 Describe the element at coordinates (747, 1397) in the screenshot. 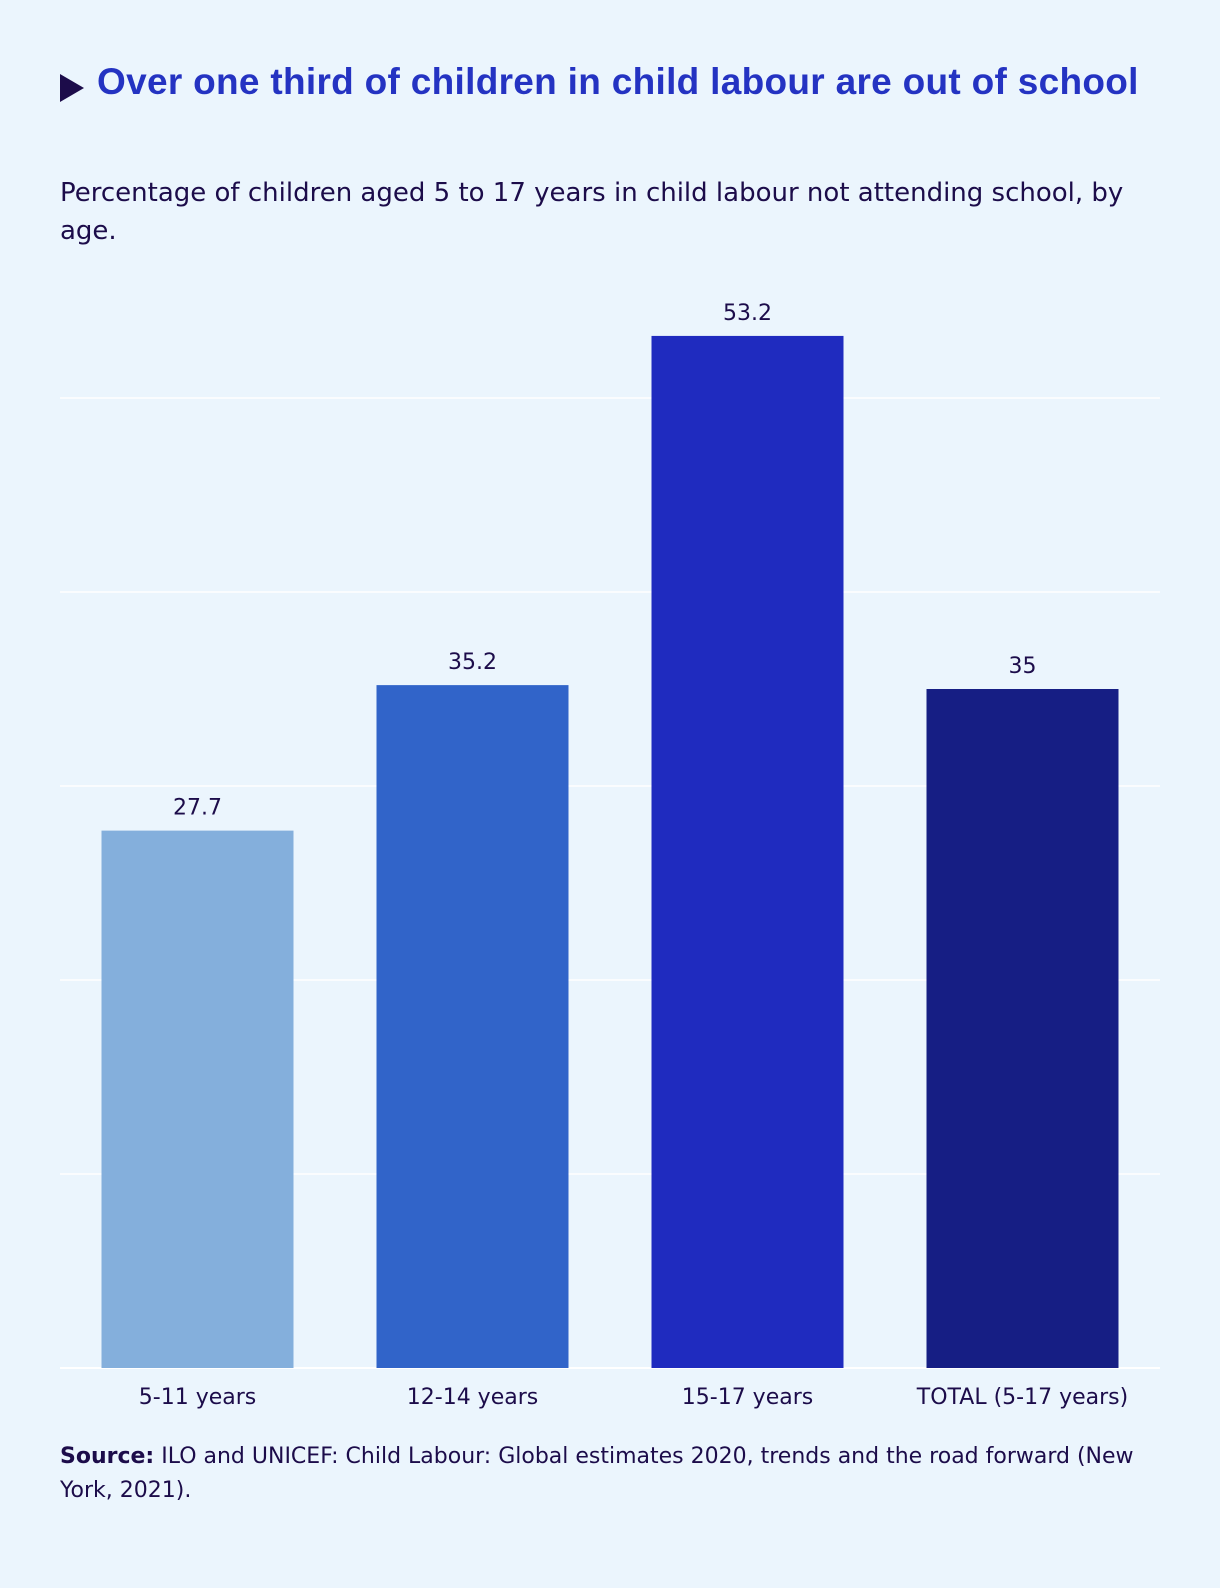

I see `category-label: 15-17 years` at that location.